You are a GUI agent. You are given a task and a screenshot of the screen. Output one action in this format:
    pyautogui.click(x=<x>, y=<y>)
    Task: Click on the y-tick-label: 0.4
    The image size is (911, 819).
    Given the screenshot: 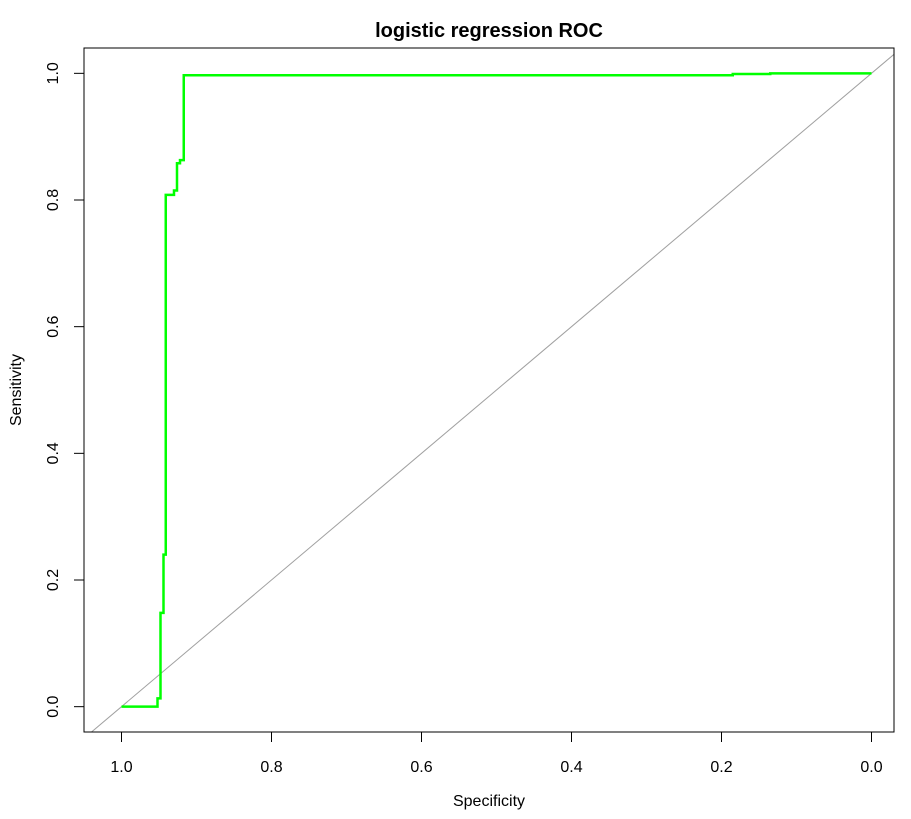 What is the action you would take?
    pyautogui.click(x=53, y=453)
    